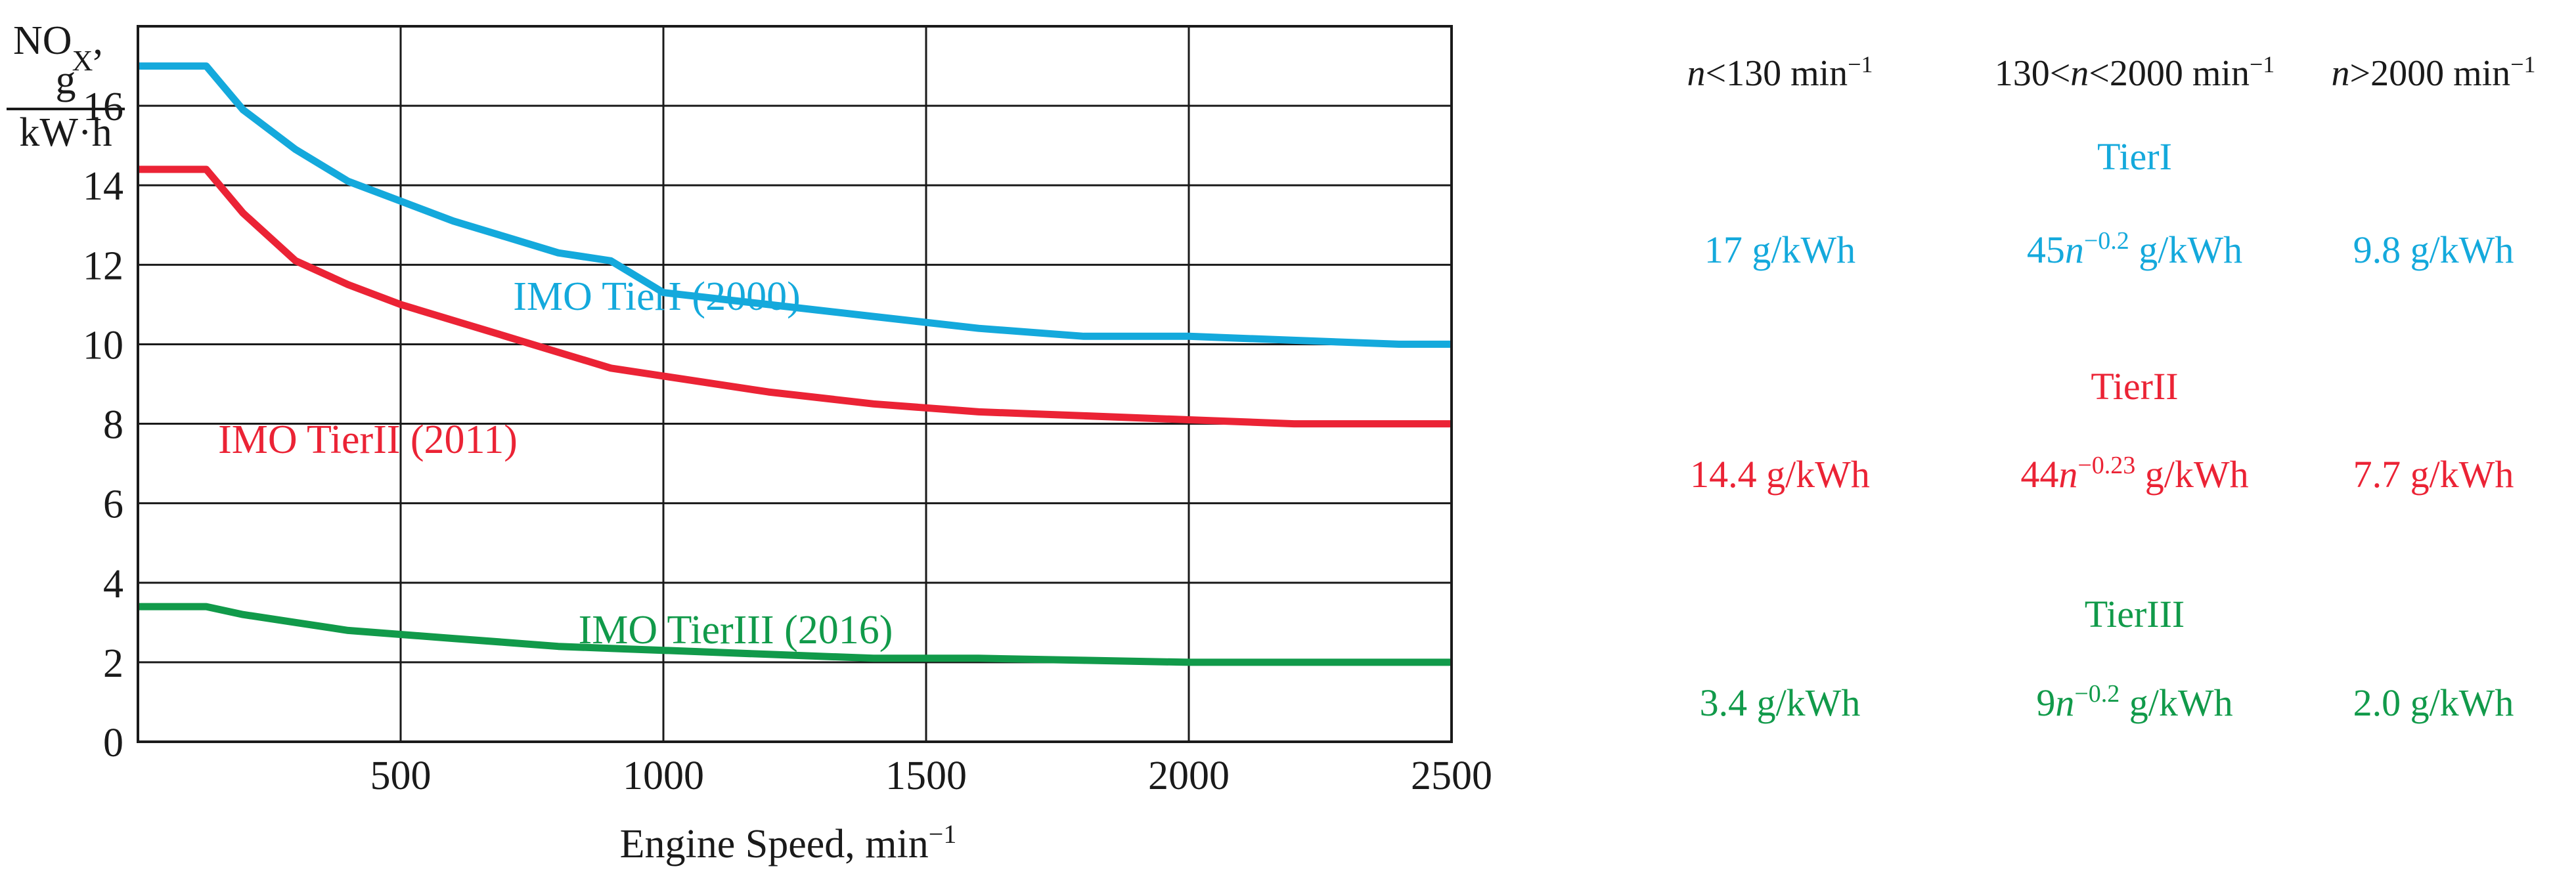 This screenshot has height=877, width=2576. What do you see at coordinates (2433, 249) in the screenshot?
I see `tier1-high-limit: 9.8 g/kWh` at bounding box center [2433, 249].